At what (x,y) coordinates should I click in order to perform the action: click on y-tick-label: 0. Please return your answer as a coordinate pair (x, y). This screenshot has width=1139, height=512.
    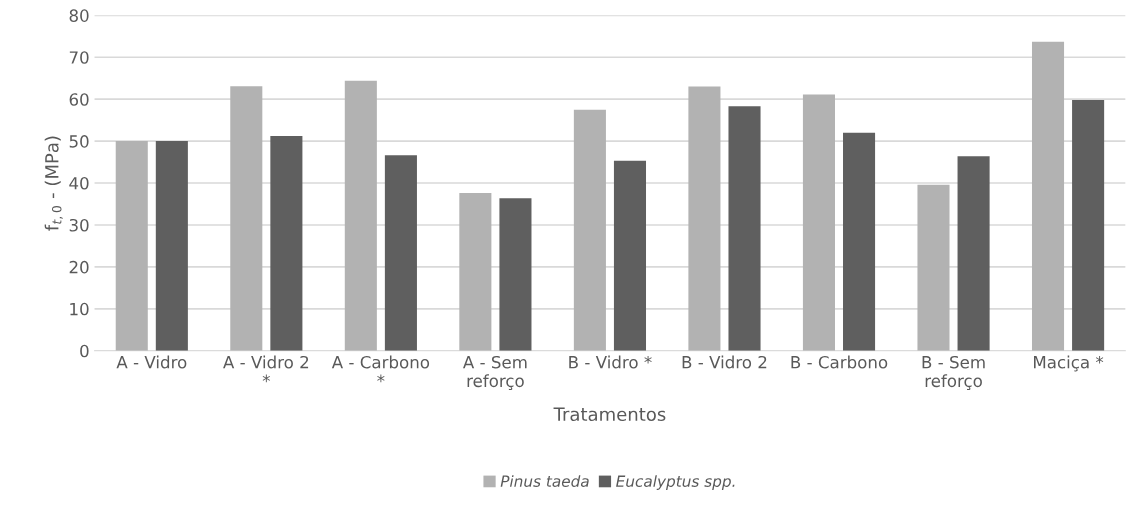
    Looking at the image, I should click on (84, 351).